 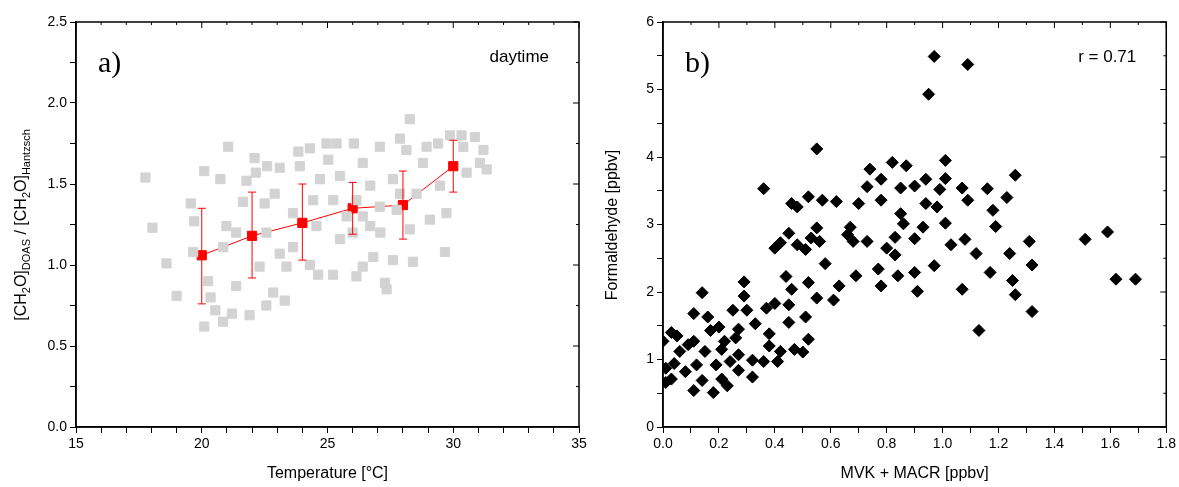 What do you see at coordinates (57, 344) in the screenshot?
I see `y-tick-label: 0.5` at bounding box center [57, 344].